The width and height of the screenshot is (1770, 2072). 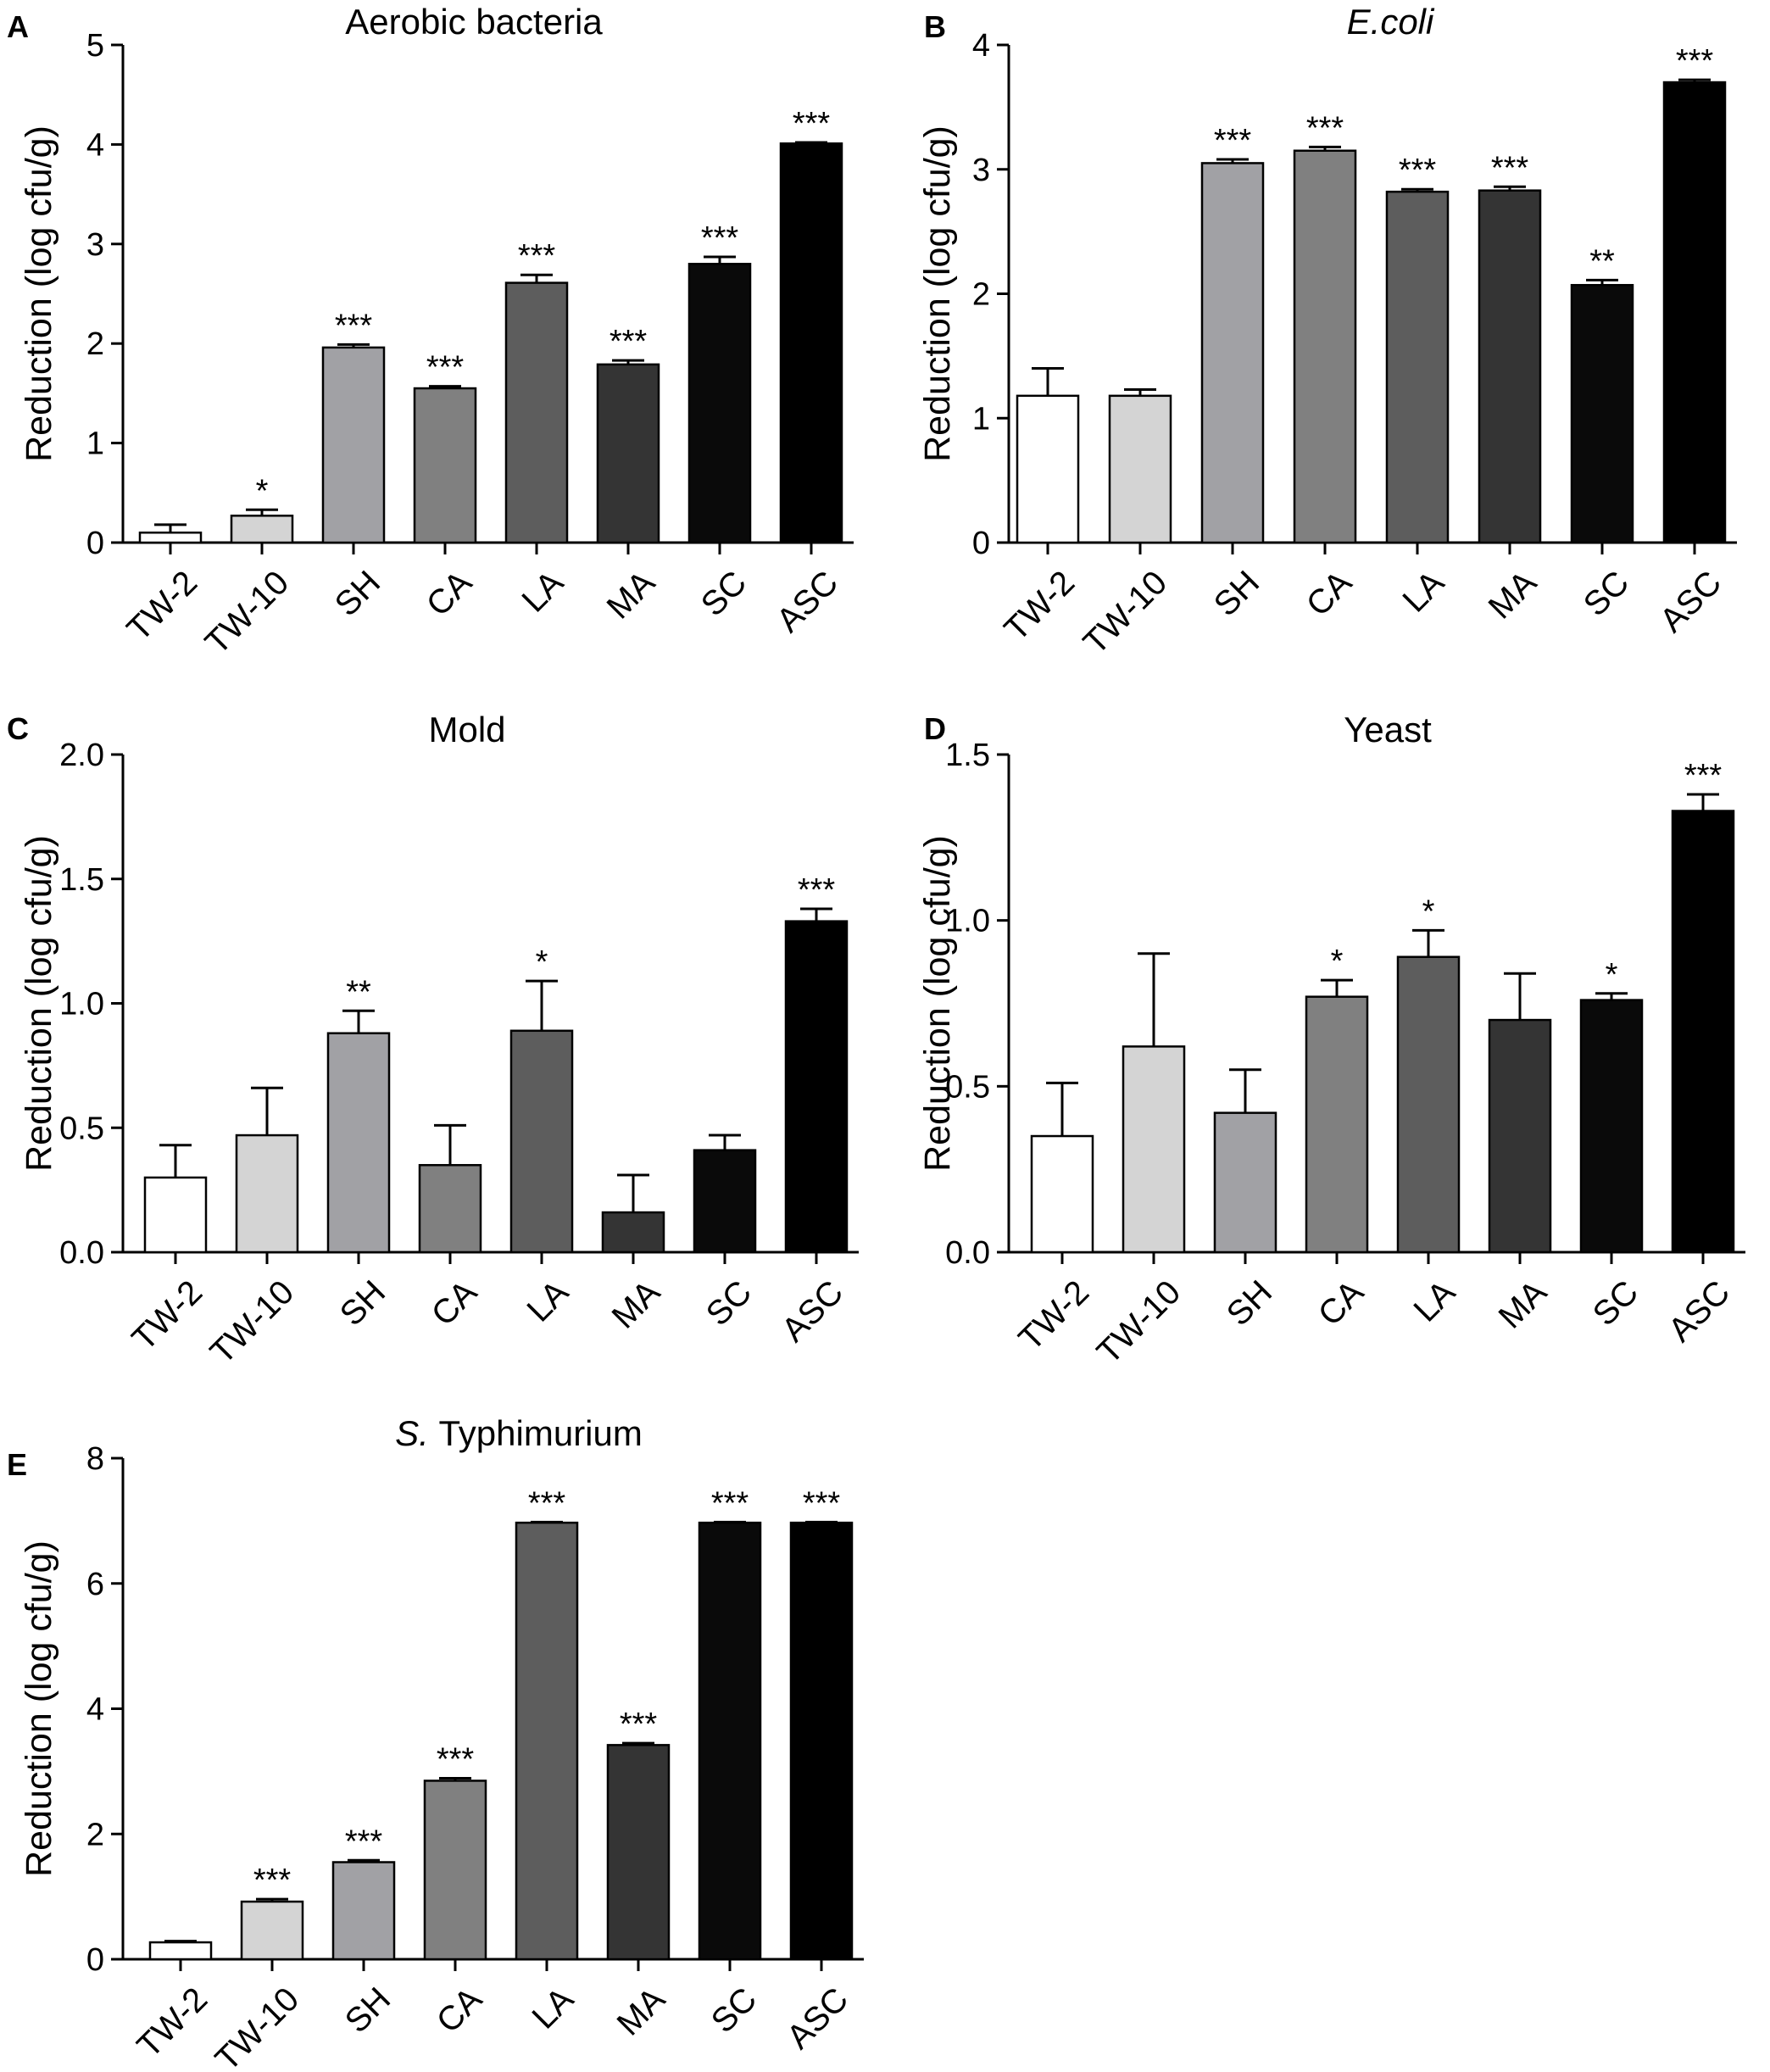 I want to click on y-tick-label: 0.5, so click(x=82, y=1128).